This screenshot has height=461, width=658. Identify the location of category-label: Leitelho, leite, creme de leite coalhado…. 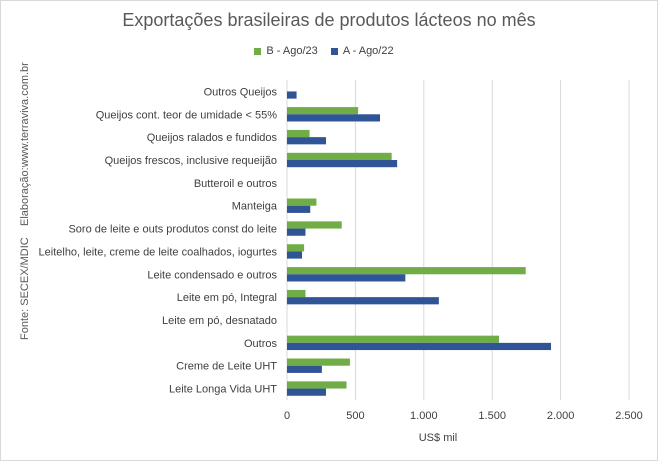
(158, 252).